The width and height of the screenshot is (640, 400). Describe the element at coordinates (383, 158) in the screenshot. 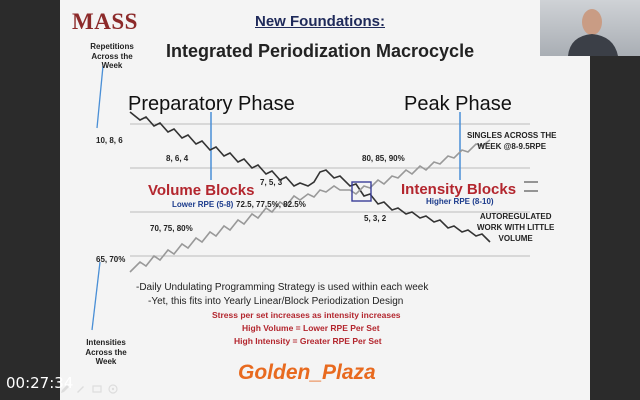

I see `intensity-value-4: 80, 85, 90%` at that location.